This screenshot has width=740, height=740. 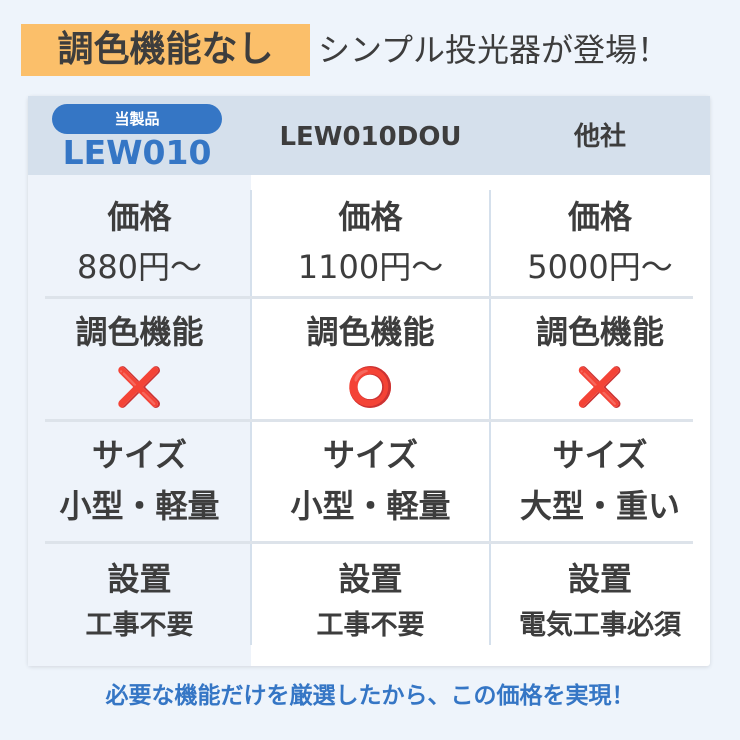 What do you see at coordinates (600, 267) in the screenshot?
I see `price-value: 5000円〜` at bounding box center [600, 267].